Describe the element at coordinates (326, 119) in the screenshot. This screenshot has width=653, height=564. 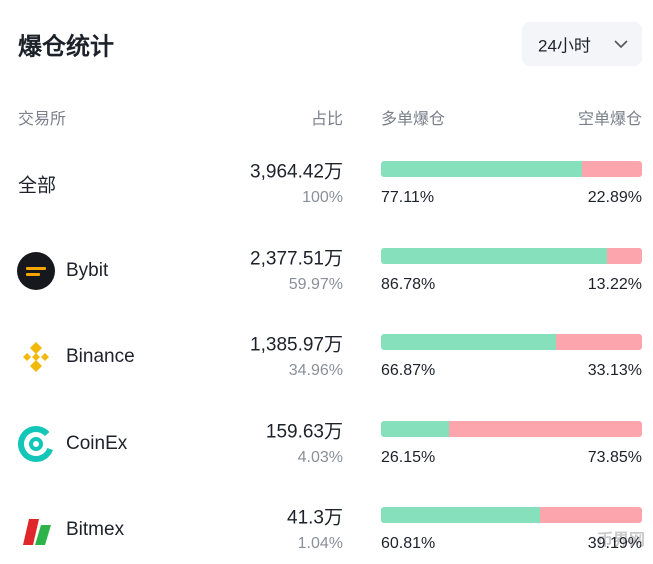
I see `column-header: 占比` at that location.